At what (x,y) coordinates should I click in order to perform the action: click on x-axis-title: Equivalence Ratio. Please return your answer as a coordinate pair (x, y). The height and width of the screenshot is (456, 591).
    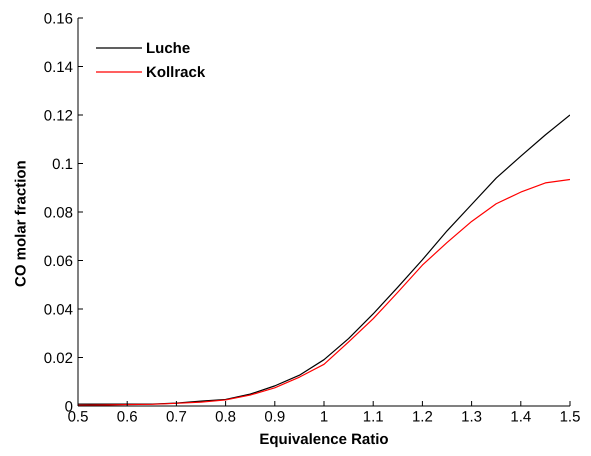
    Looking at the image, I should click on (324, 439).